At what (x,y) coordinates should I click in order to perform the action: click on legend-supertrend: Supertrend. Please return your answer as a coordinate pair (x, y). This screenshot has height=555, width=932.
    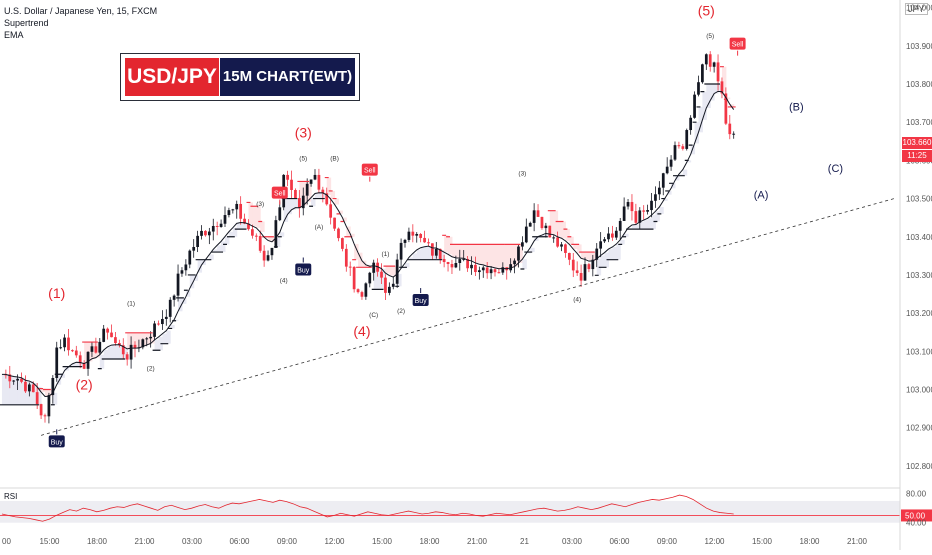
    Looking at the image, I should click on (26, 23).